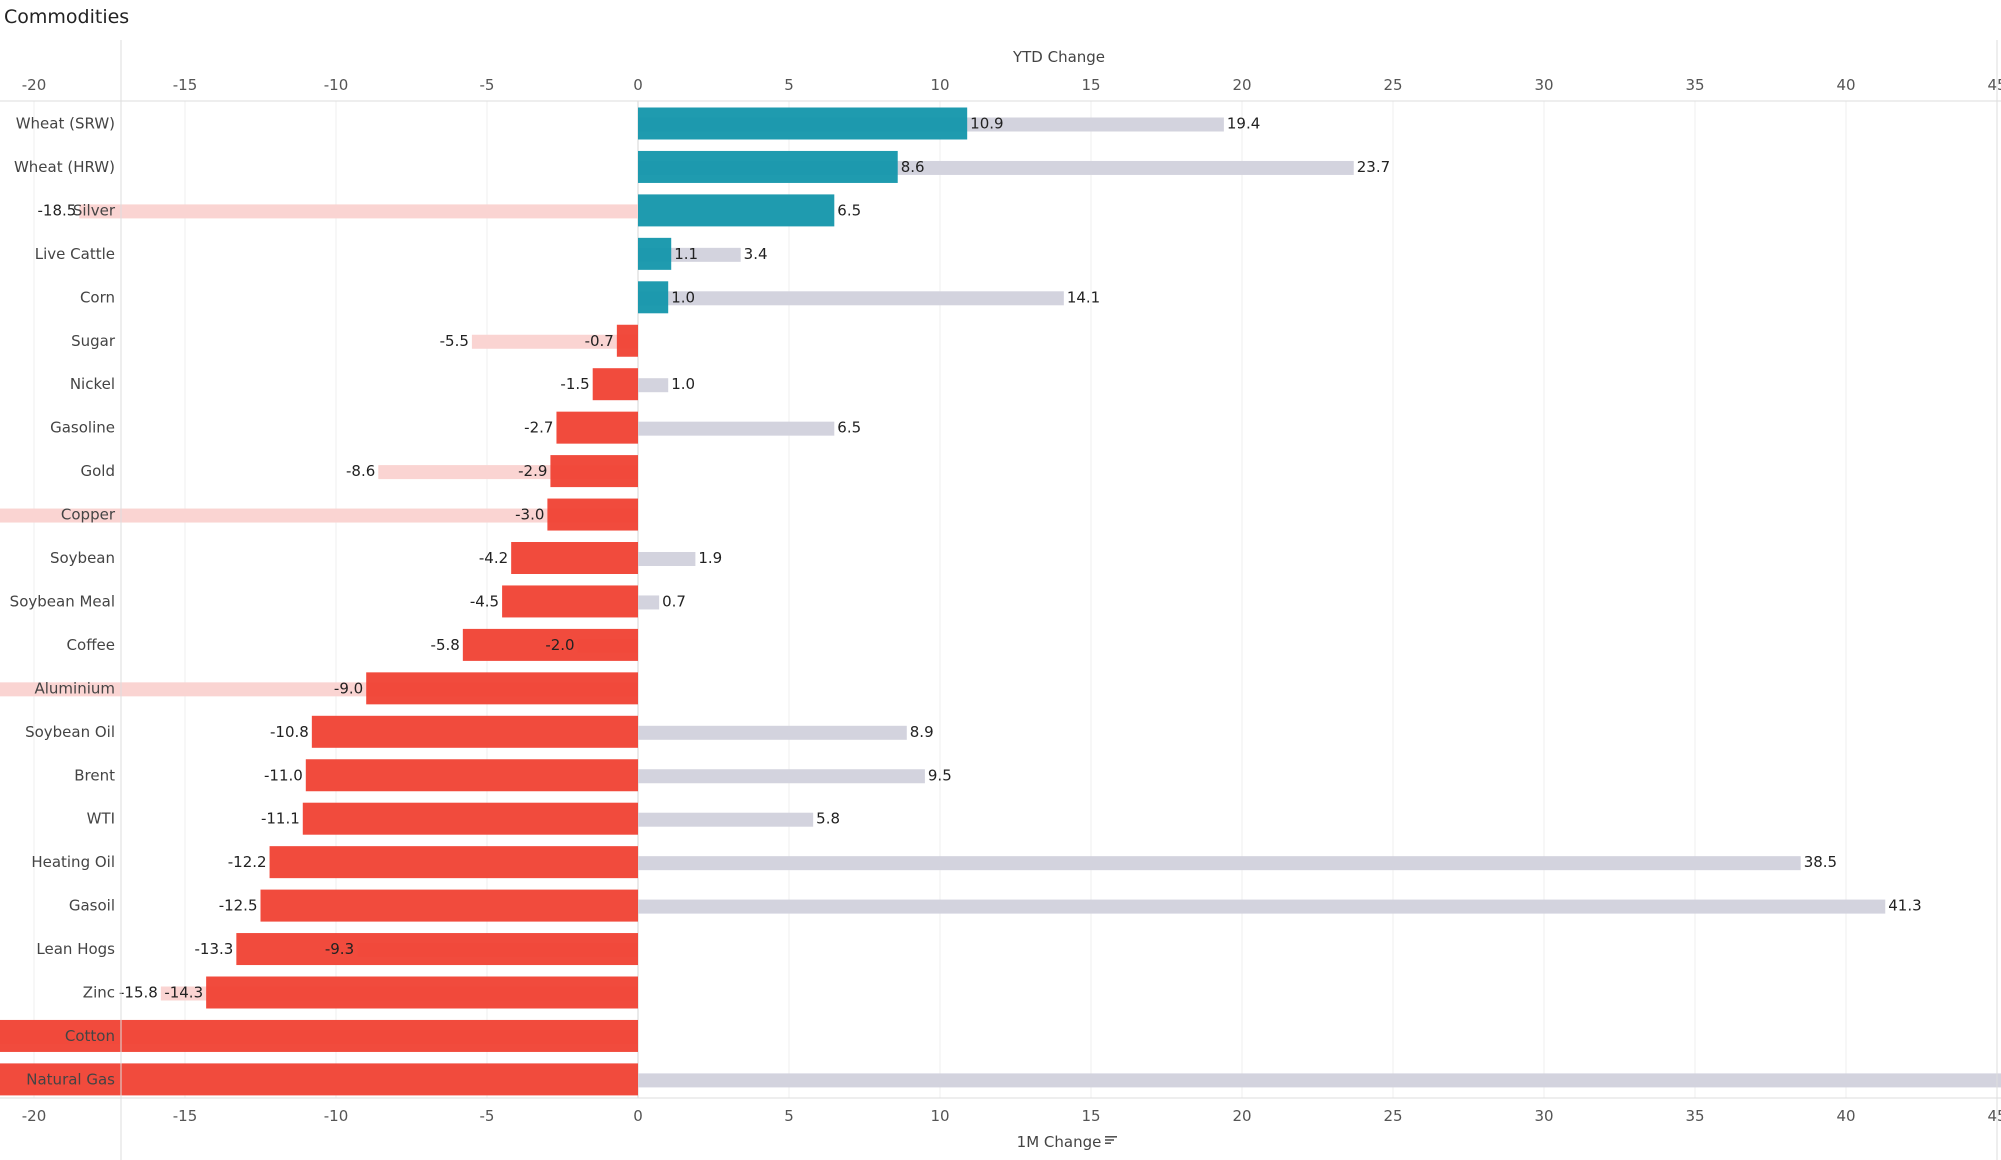 This screenshot has width=2001, height=1160. I want to click on ytd-value-label: 14.1, so click(1083, 297).